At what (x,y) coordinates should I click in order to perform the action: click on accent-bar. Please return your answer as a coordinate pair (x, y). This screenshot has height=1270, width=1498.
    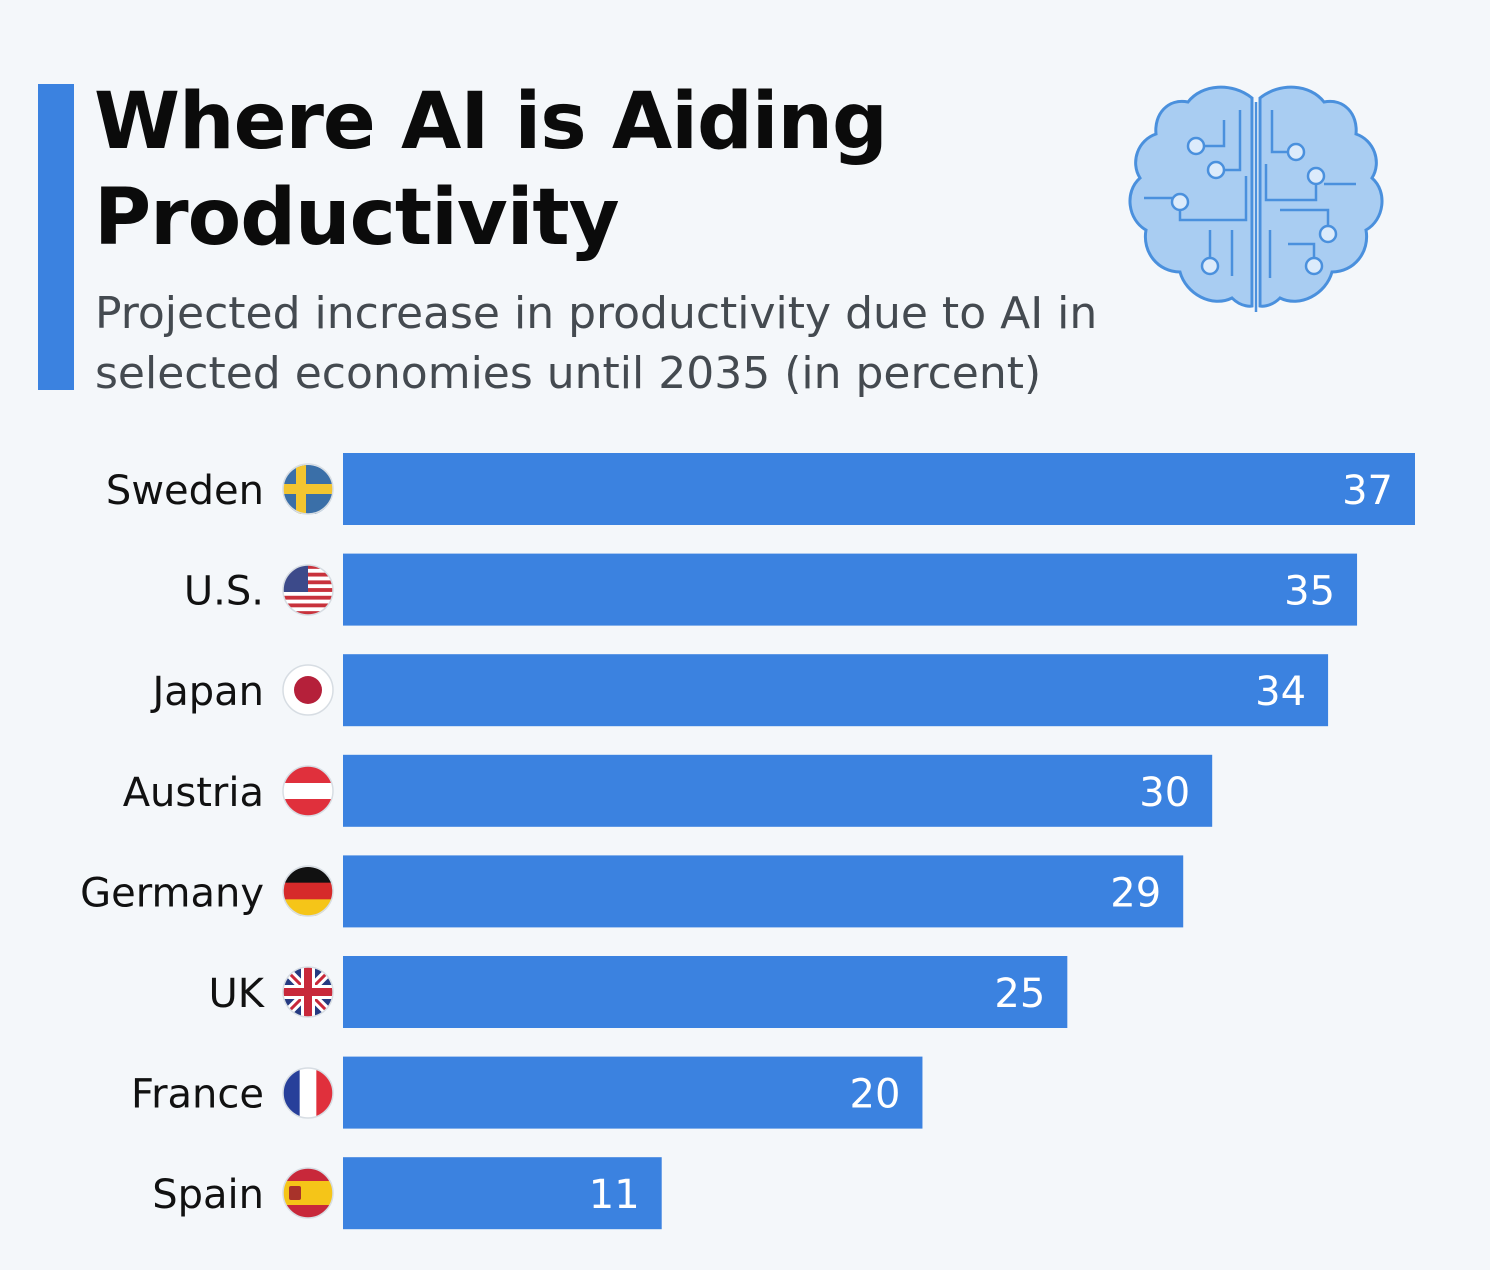
    Looking at the image, I should click on (56, 237).